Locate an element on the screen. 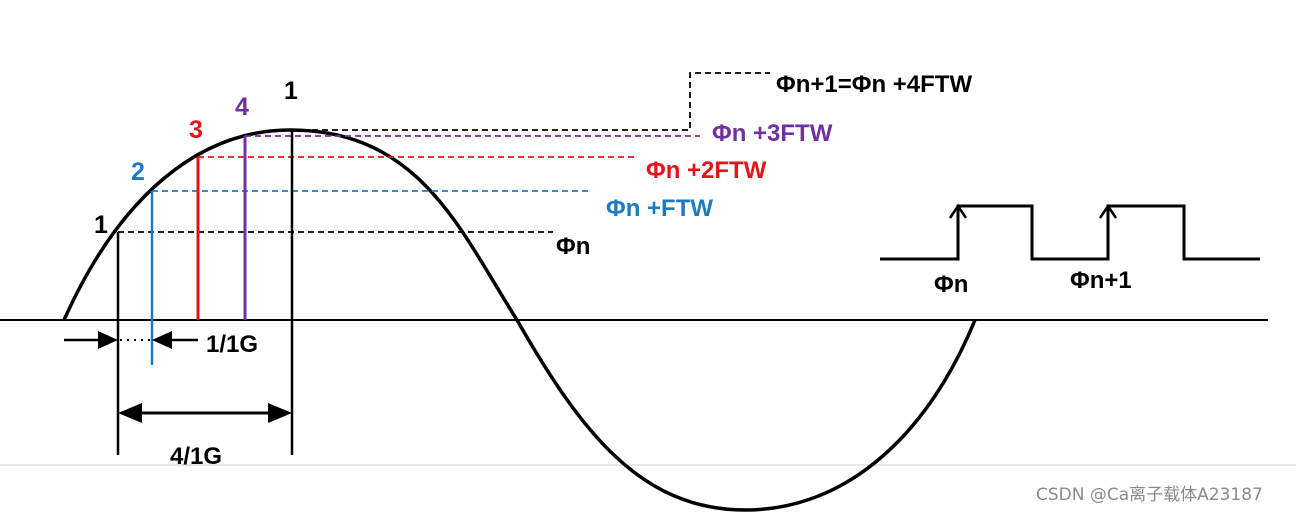 Image resolution: width=1296 pixels, height=513 pixels. sample-label-2: 2 is located at coordinates (138, 172).